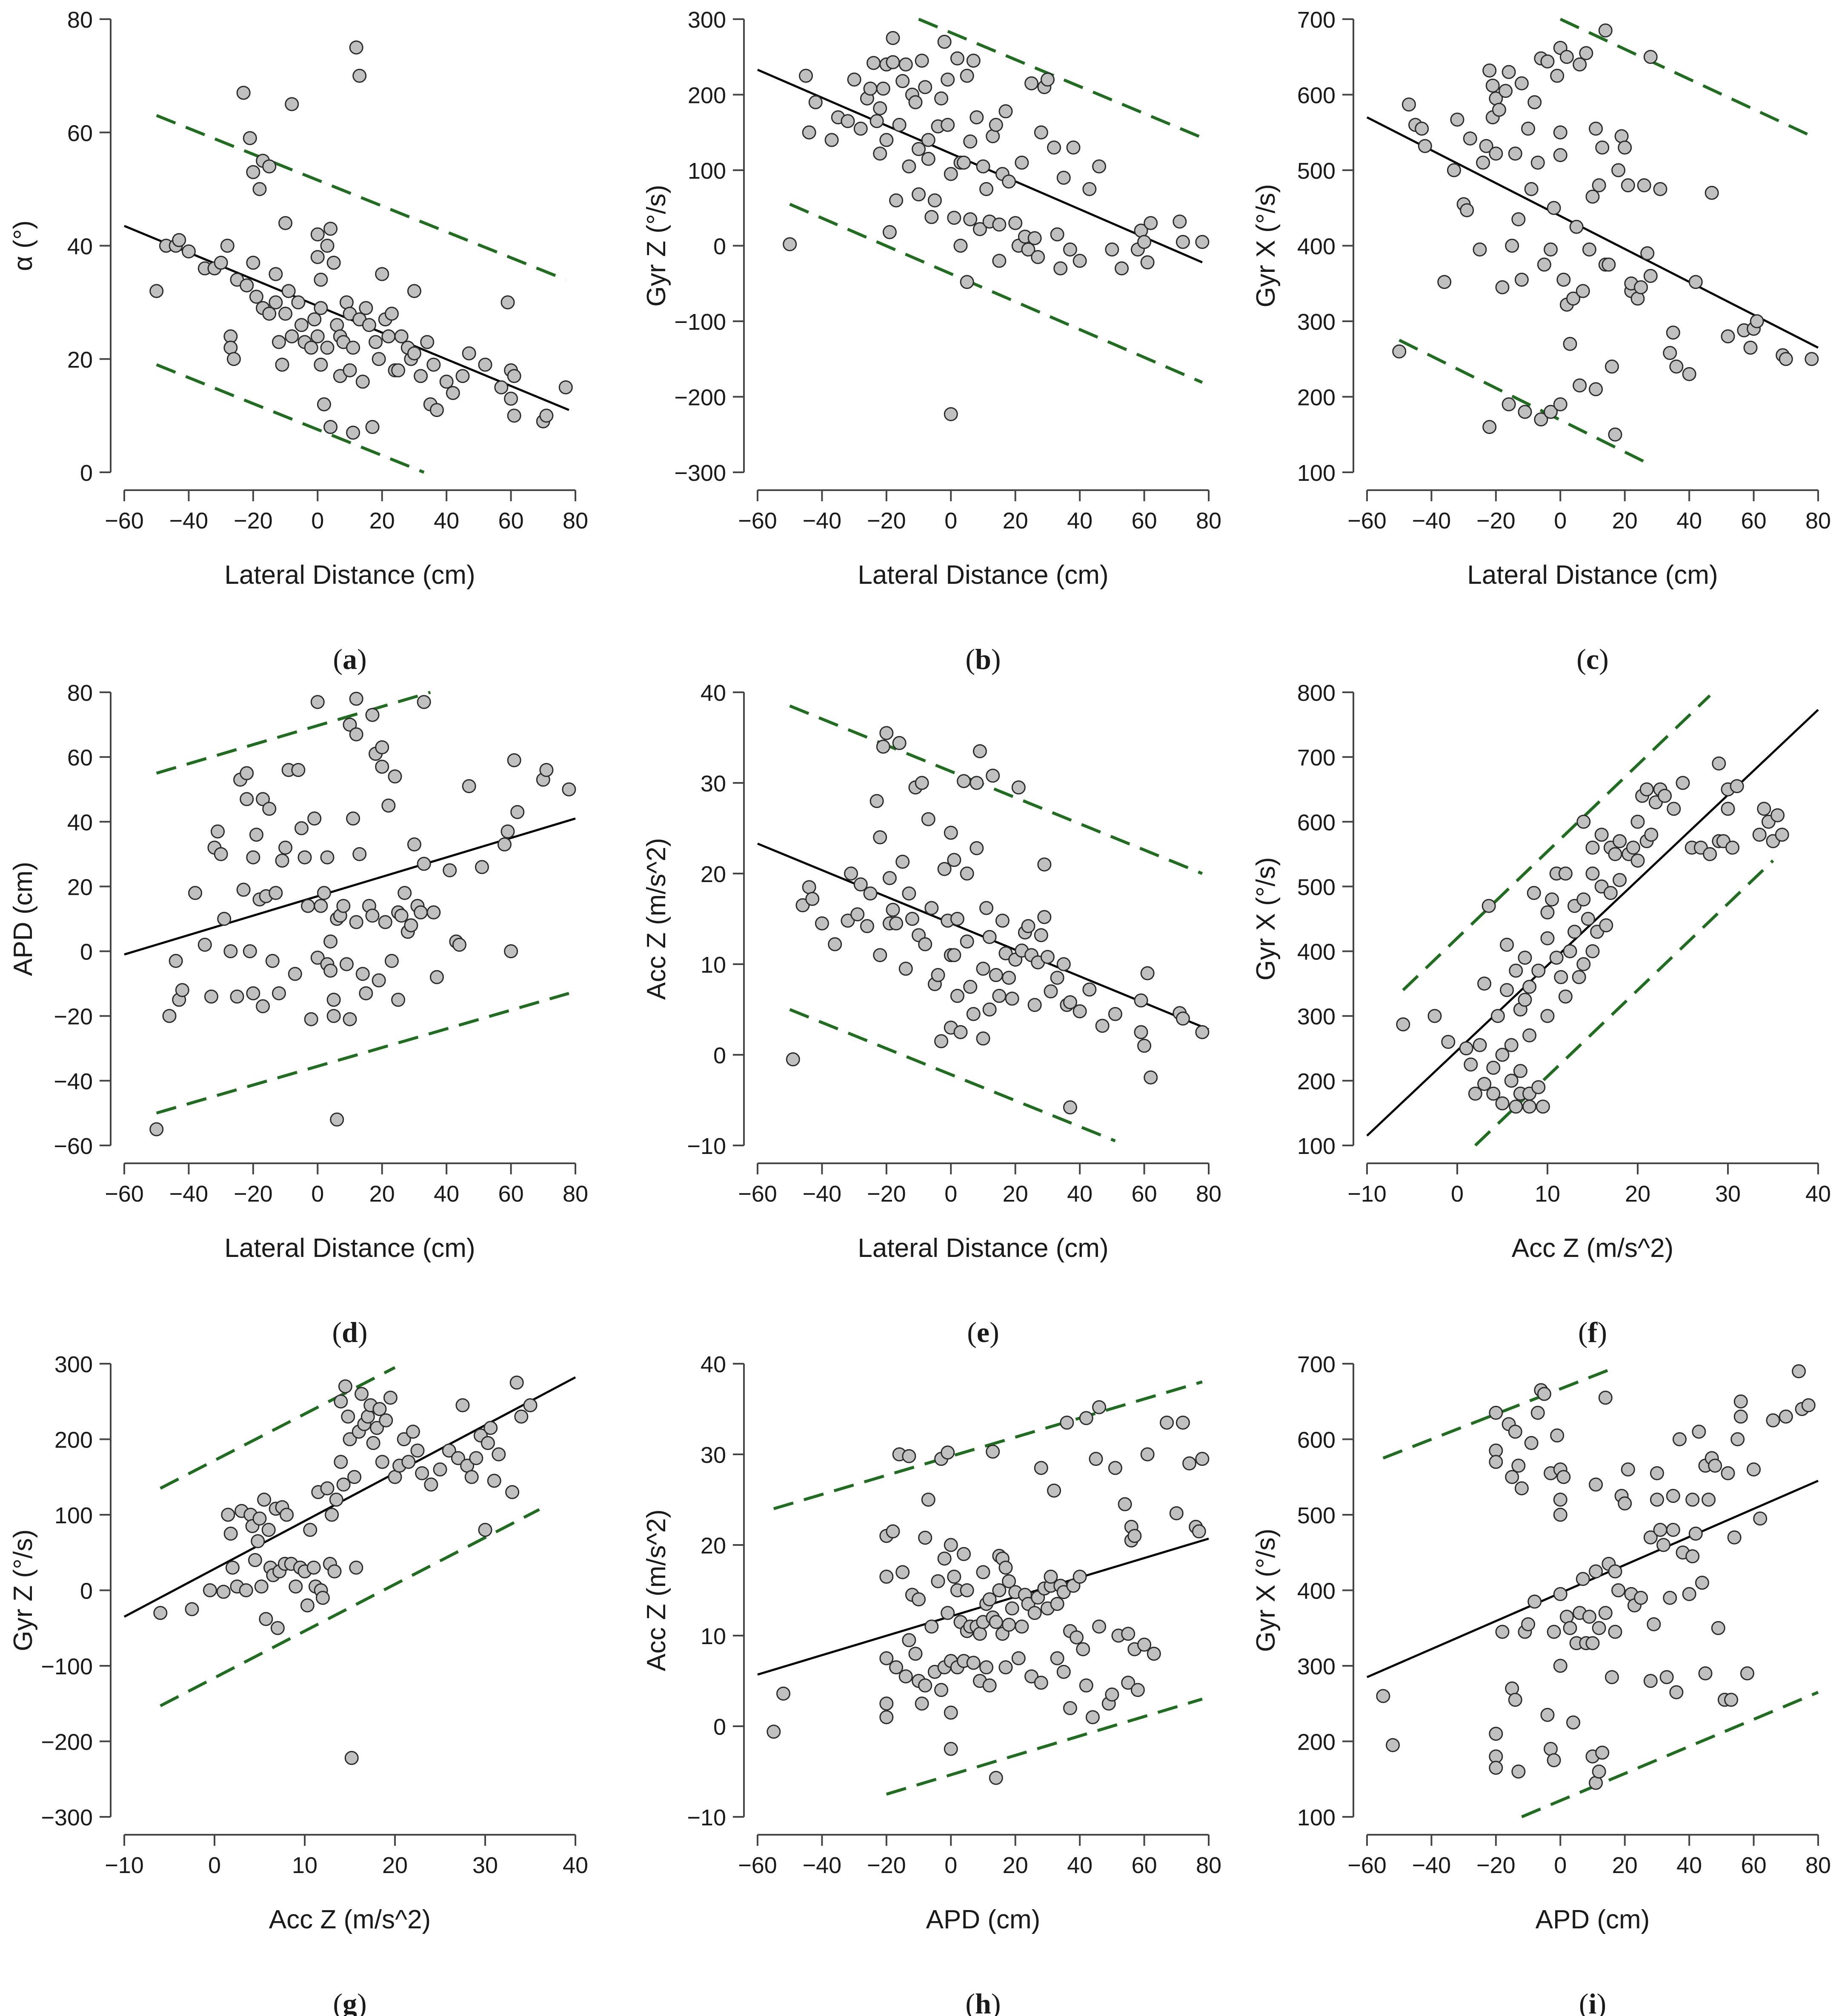  I want to click on x-tick-label: −40, so click(189, 521).